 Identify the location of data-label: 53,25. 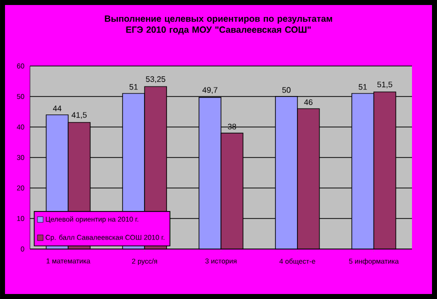
(156, 79).